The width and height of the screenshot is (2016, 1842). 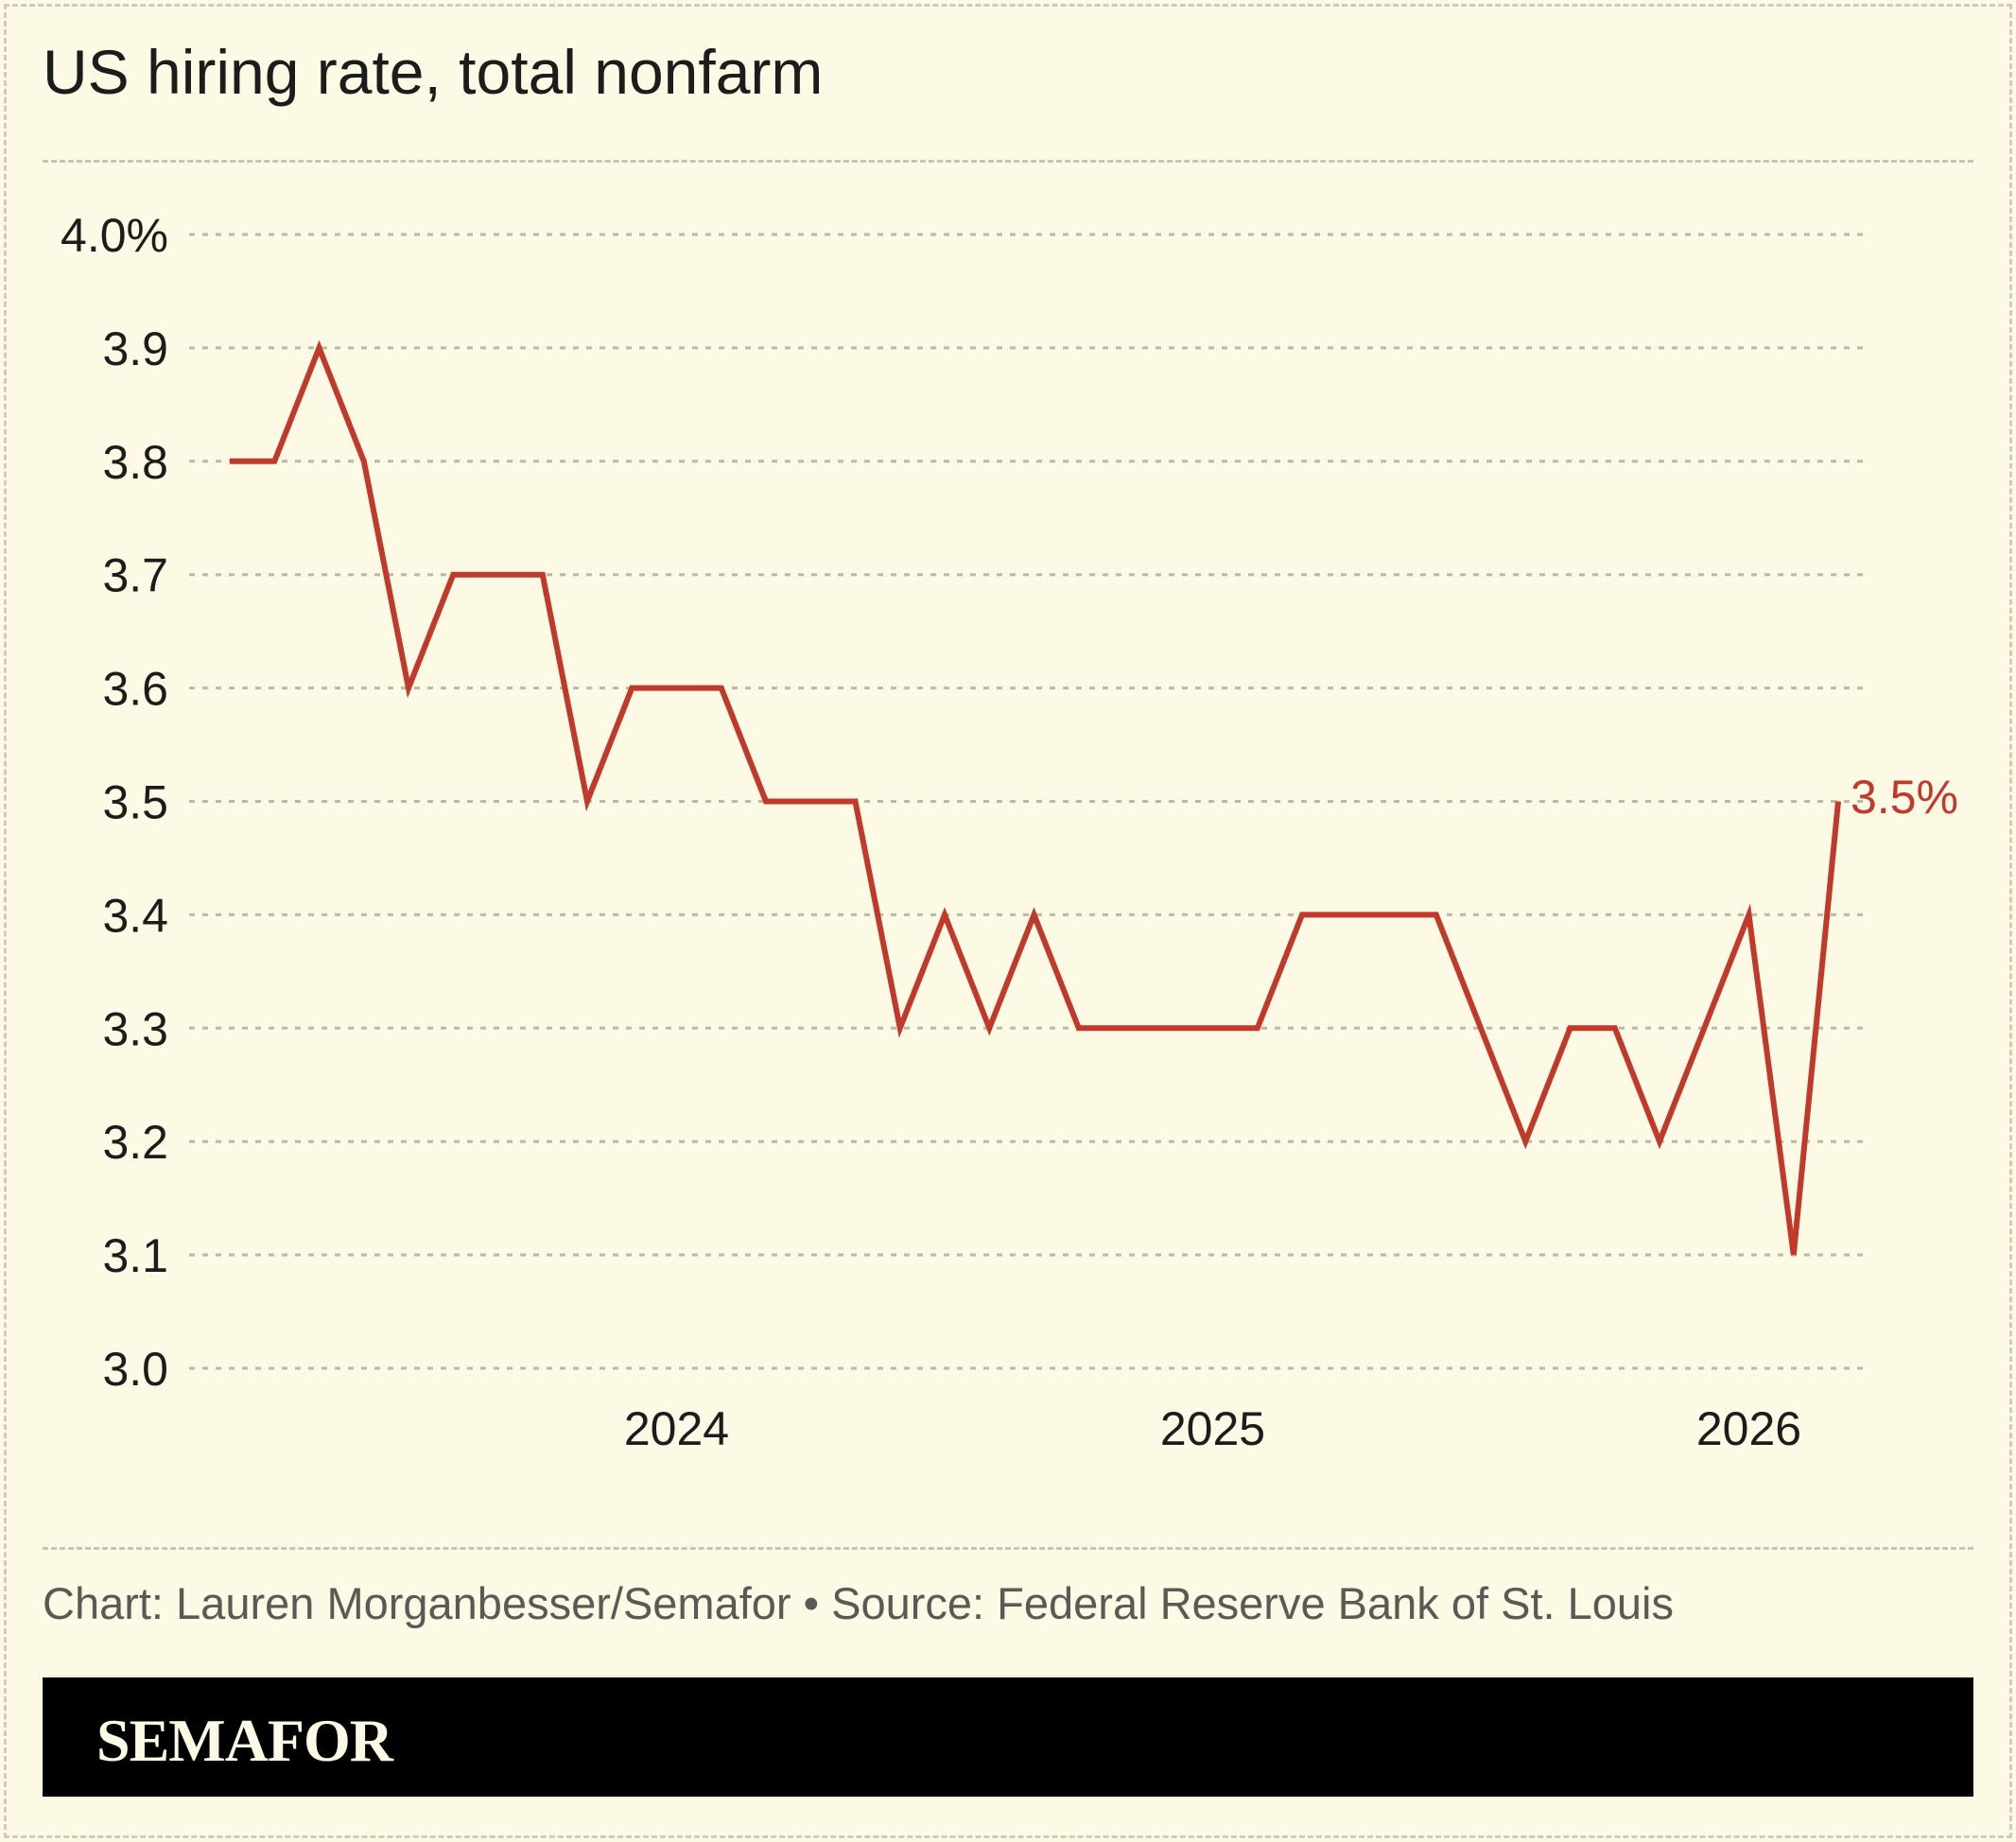 I want to click on series-line, so click(x=1815, y=1028).